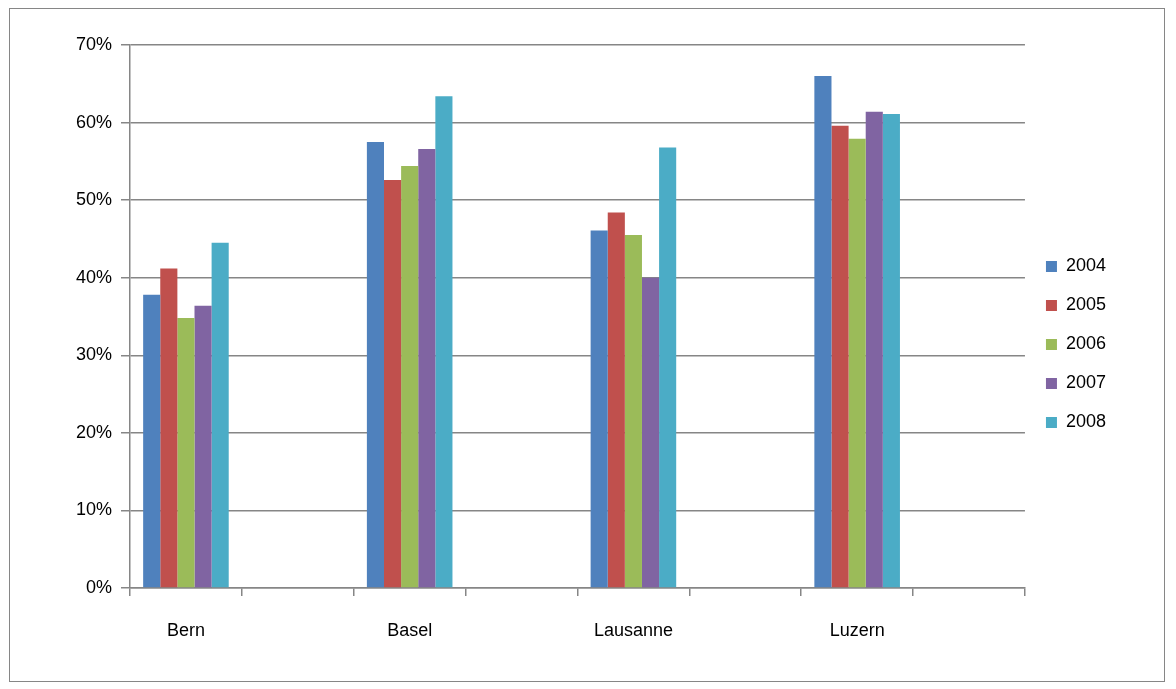 The image size is (1176, 689). I want to click on y-tick-label: 10%, so click(93, 509).